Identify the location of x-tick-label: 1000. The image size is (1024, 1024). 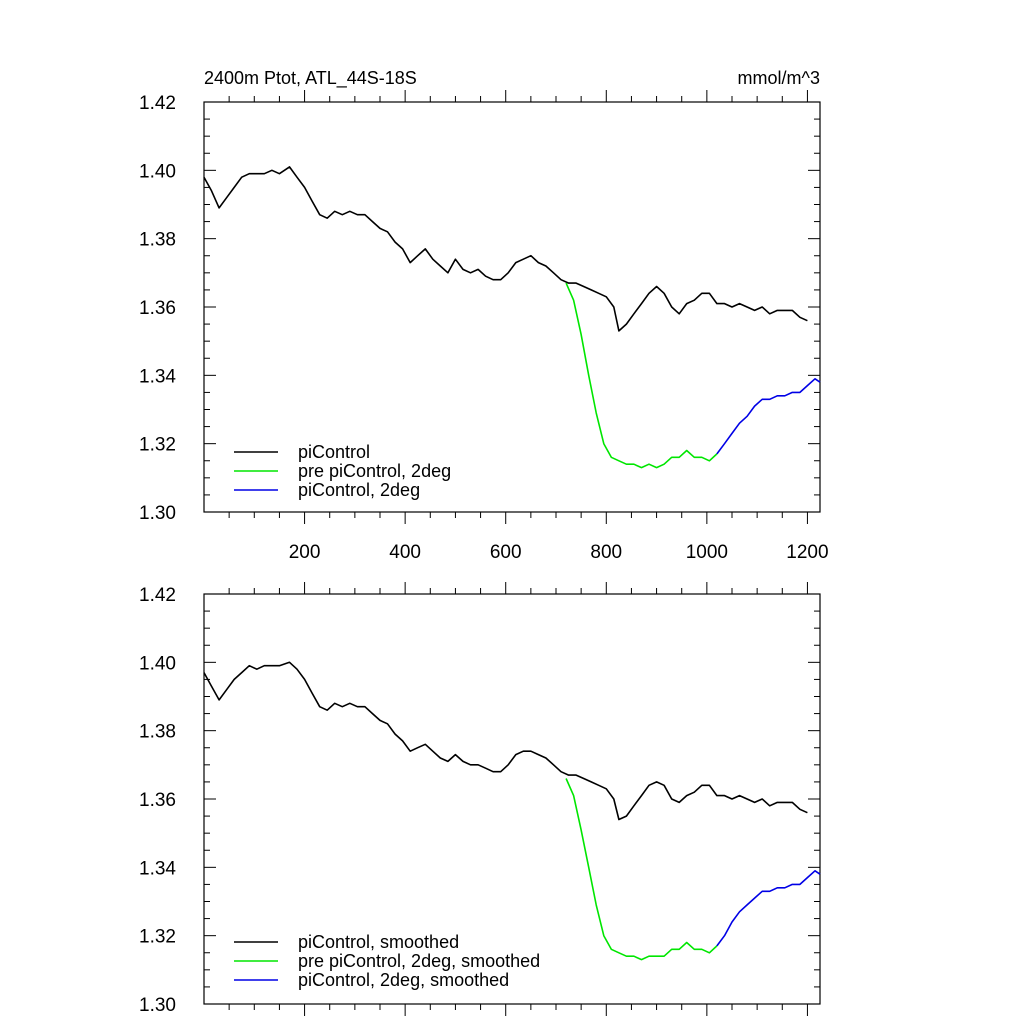
(707, 552).